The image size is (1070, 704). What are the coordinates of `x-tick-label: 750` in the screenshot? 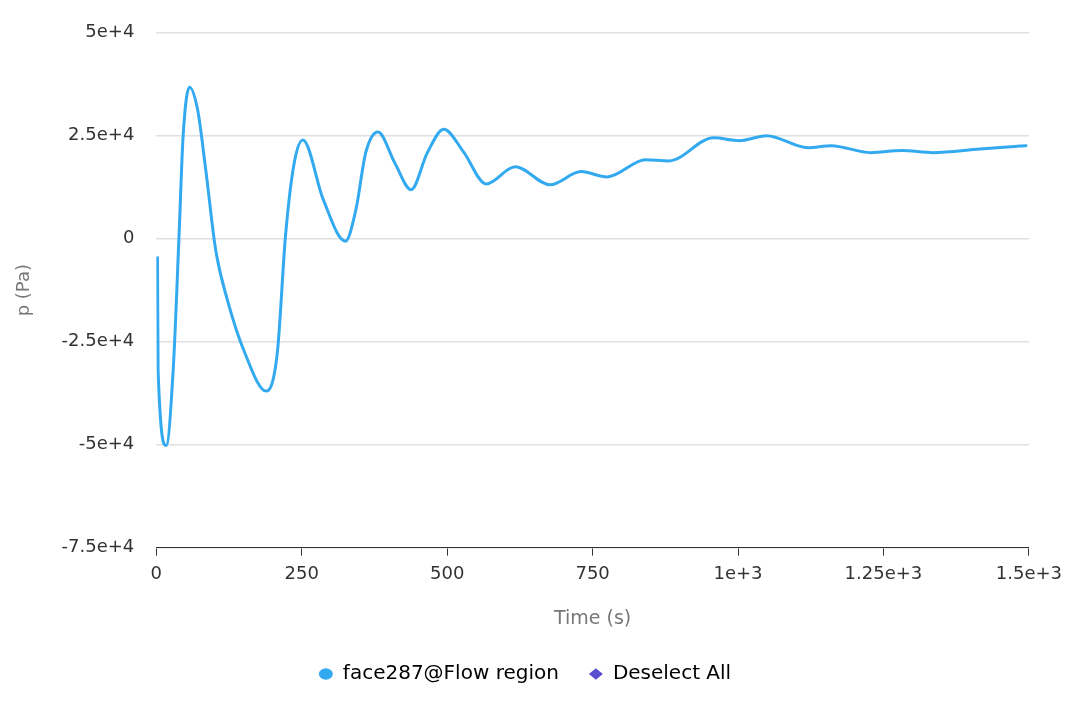 It's located at (592, 573).